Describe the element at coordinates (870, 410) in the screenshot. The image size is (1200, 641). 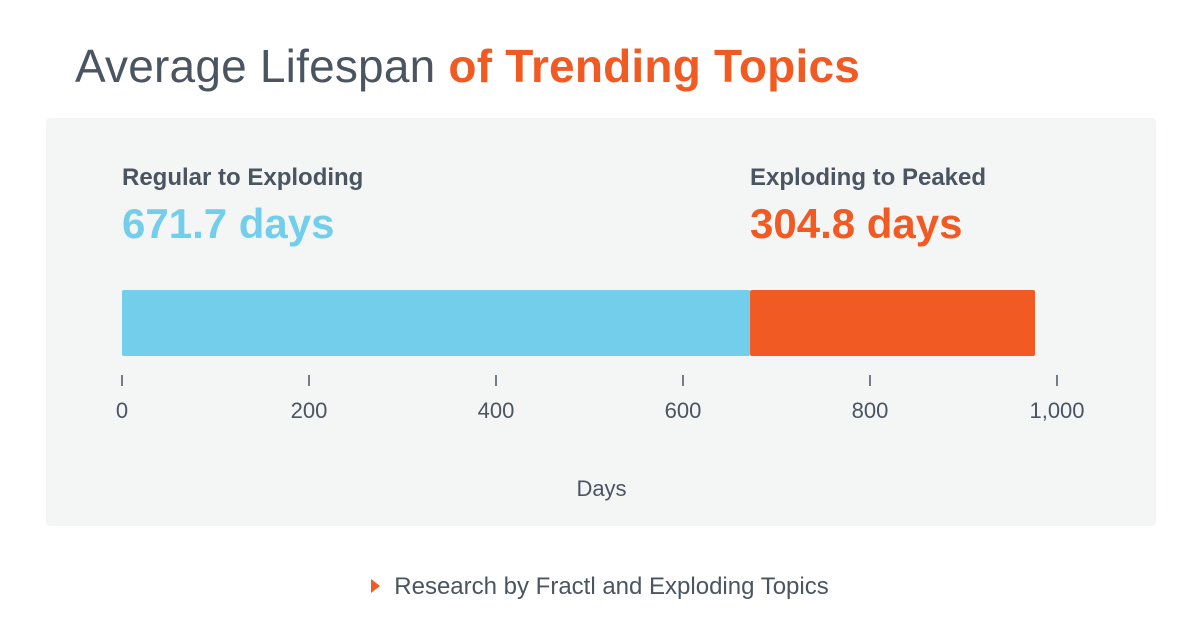
I see `x-tick-label-4: 800` at that location.